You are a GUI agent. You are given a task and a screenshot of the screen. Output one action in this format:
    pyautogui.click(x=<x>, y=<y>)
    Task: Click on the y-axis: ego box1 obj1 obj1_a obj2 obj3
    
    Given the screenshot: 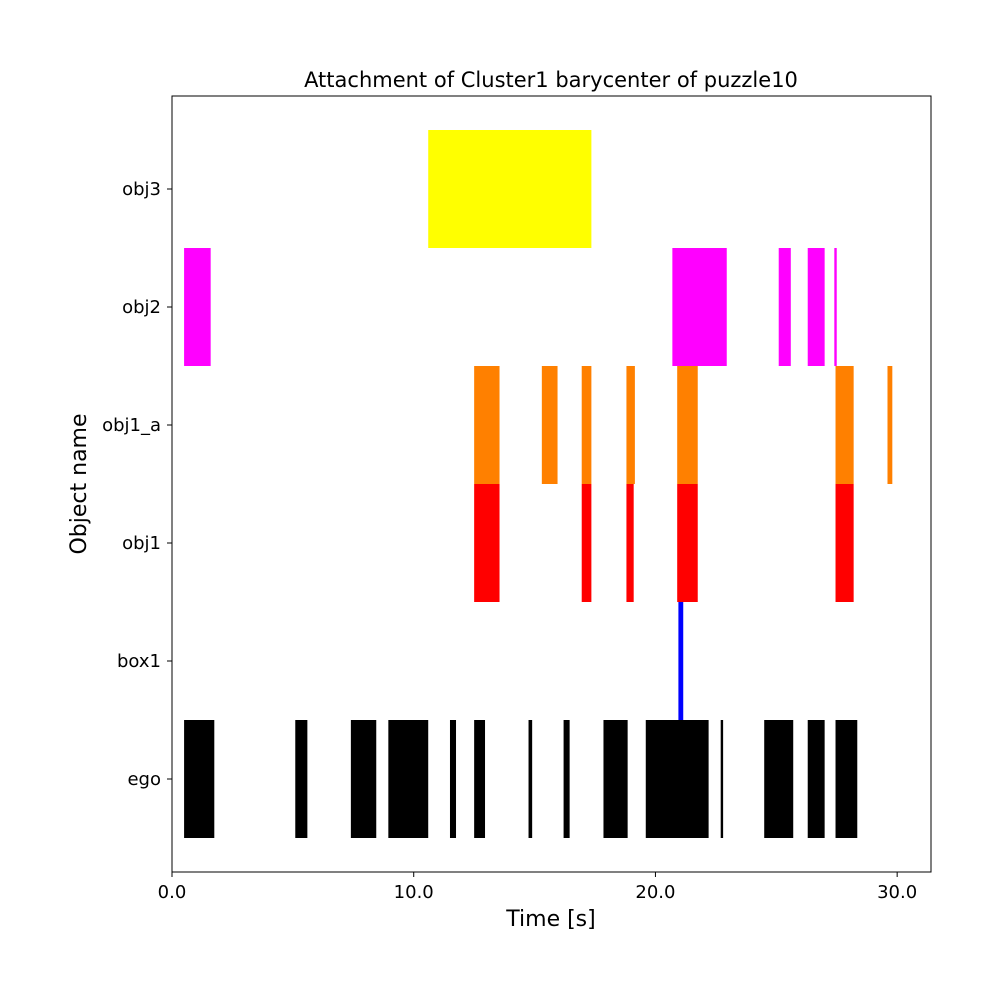 What is the action you would take?
    pyautogui.click(x=137, y=484)
    